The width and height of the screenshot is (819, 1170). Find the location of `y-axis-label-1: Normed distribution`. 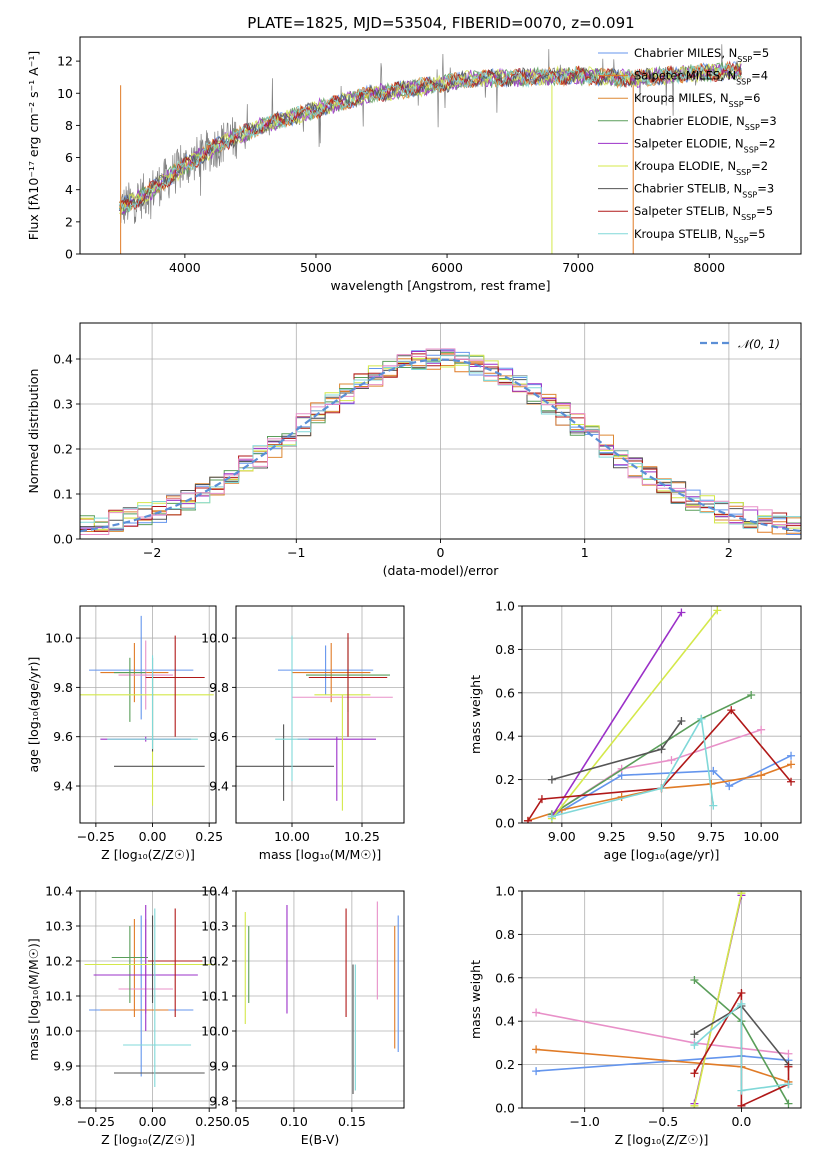

y-axis-label-1: Normed distribution is located at coordinates (33, 431).